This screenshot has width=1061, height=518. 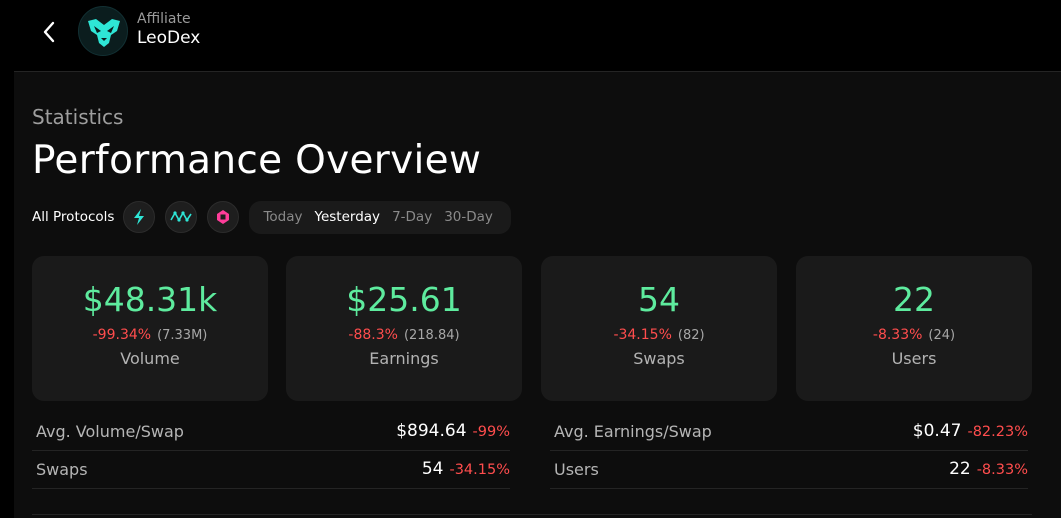 I want to click on stat-delta: -99%, so click(x=491, y=432).